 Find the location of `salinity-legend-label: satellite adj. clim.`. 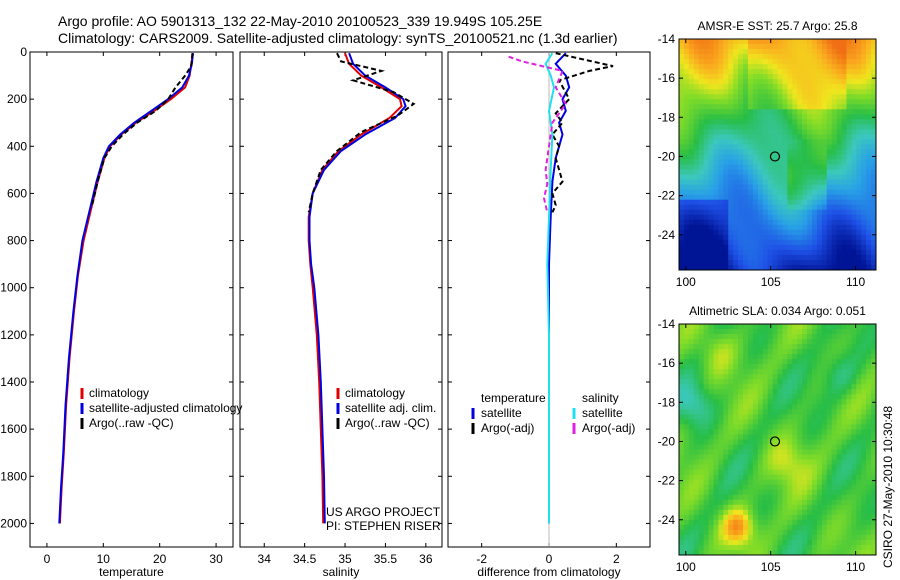

salinity-legend-label: satellite adj. clim. is located at coordinates (390, 408).